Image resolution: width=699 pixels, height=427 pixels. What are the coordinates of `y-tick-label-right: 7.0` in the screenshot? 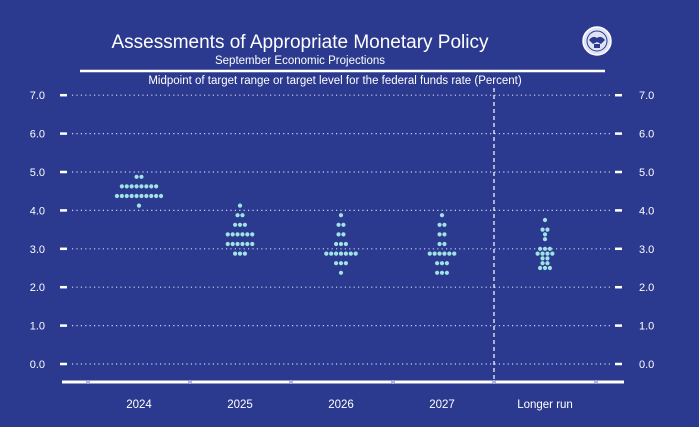 It's located at (646, 96).